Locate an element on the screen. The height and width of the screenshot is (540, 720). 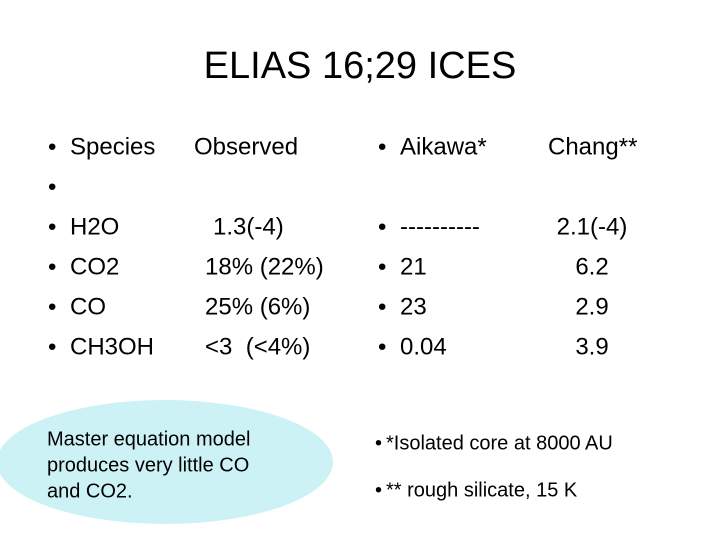
slide-title: ELIAS 16;29 ICES is located at coordinates (360, 66).